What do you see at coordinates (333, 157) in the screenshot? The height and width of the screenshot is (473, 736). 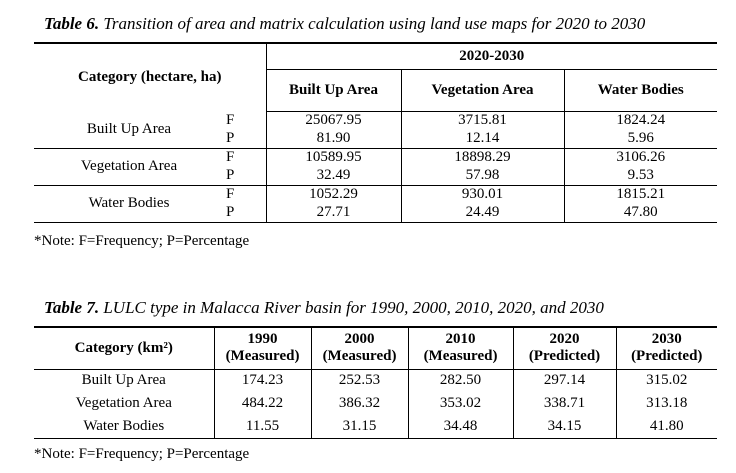 I see `table6-cell: 10589.95` at bounding box center [333, 157].